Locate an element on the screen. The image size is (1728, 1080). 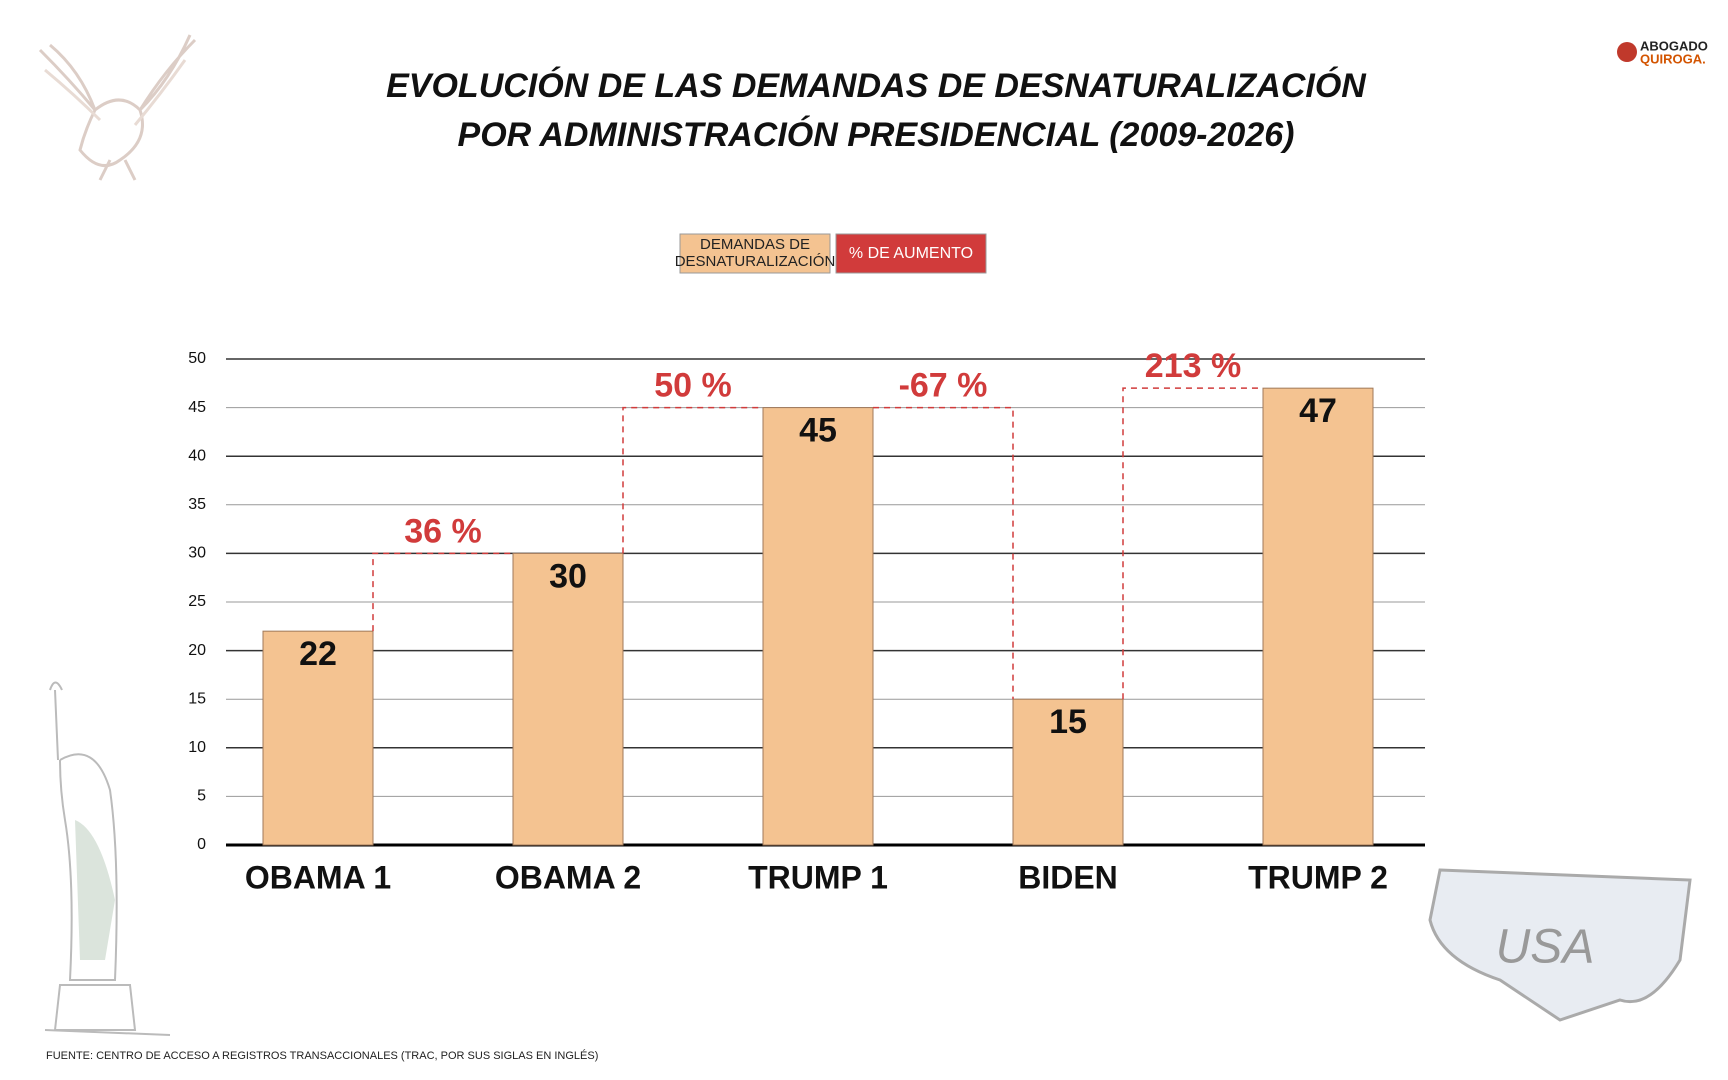
change-label: 36 % is located at coordinates (443, 531).